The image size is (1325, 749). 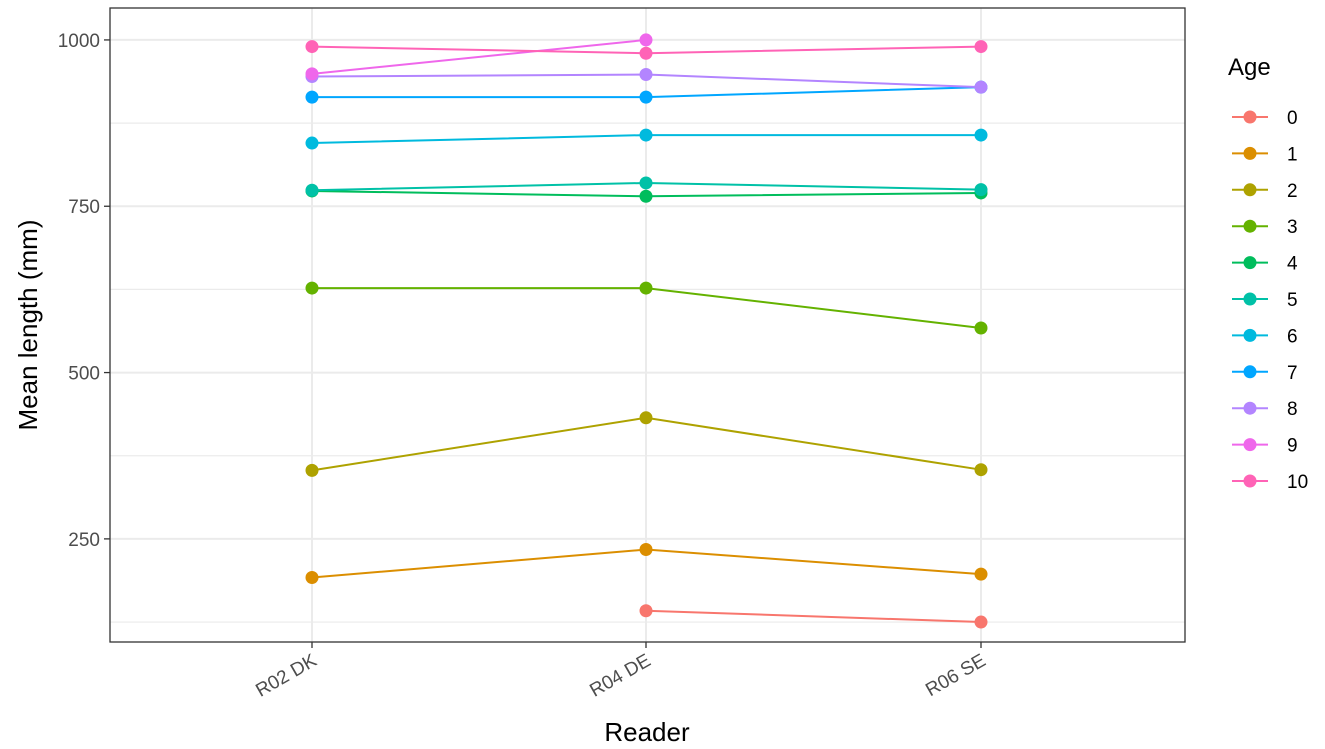 What do you see at coordinates (1265, 118) in the screenshot?
I see `legend-entry: 0` at bounding box center [1265, 118].